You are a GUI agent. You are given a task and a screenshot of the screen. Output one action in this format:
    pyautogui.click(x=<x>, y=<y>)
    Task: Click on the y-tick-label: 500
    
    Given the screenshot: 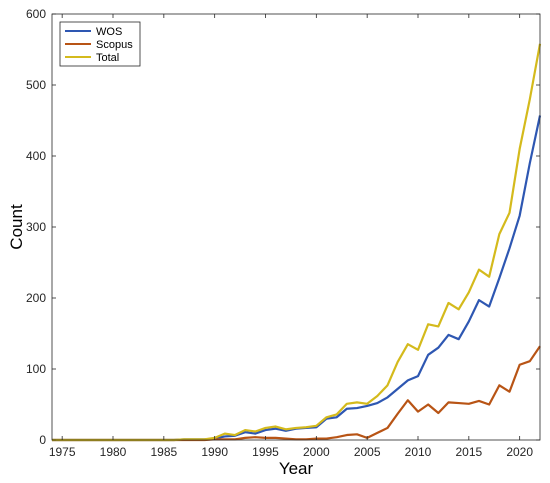 What is the action you would take?
    pyautogui.click(x=36, y=85)
    